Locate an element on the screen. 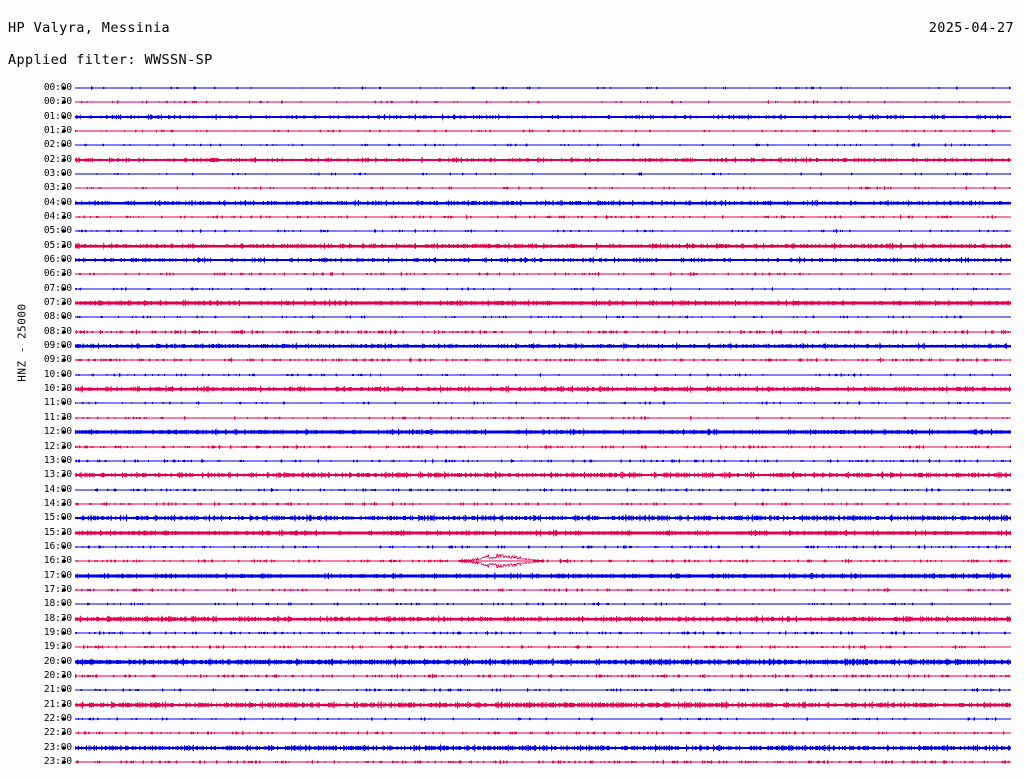 The width and height of the screenshot is (1024, 780). trace-row: 05:30 is located at coordinates (512, 250).